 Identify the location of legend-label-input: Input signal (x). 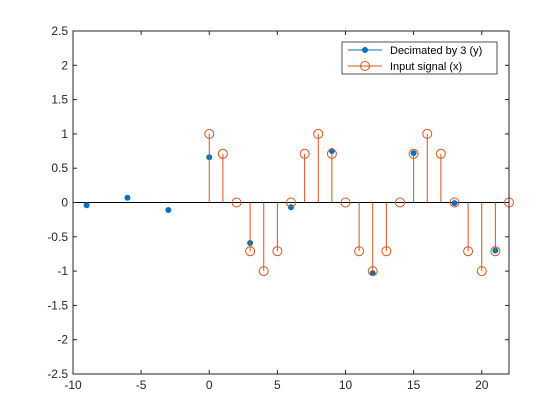
(426, 67).